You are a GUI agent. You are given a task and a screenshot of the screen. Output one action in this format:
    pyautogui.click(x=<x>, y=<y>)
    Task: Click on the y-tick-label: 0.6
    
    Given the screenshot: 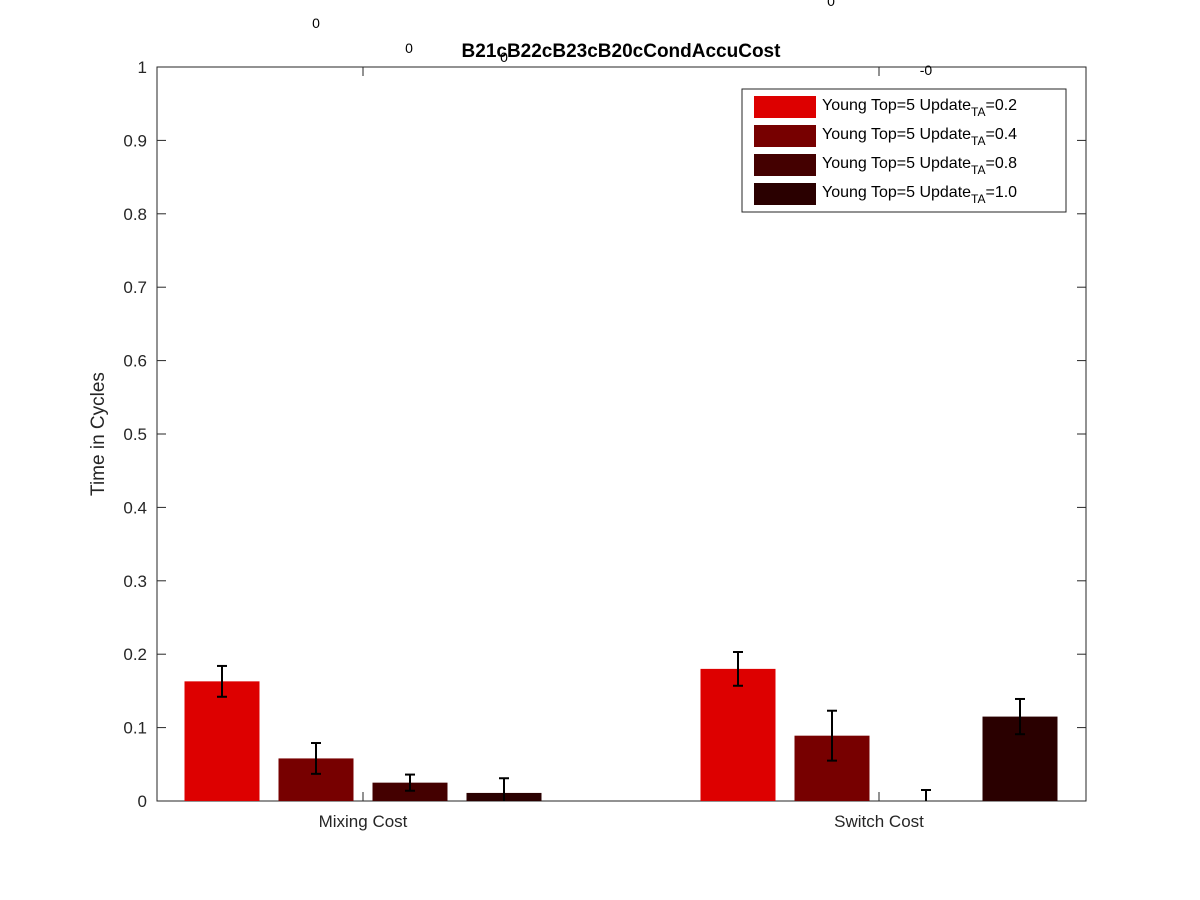 What is the action you would take?
    pyautogui.click(x=135, y=361)
    